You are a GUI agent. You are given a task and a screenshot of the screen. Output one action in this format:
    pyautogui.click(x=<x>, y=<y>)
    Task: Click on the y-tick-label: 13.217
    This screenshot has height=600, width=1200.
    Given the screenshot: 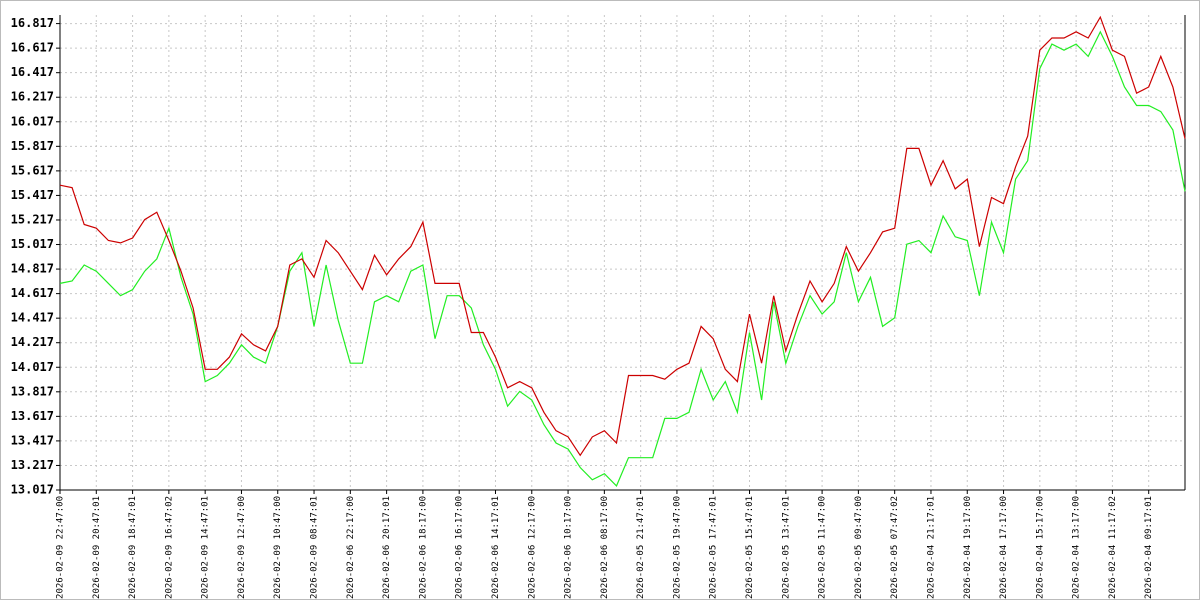 What is the action you would take?
    pyautogui.click(x=32, y=465)
    